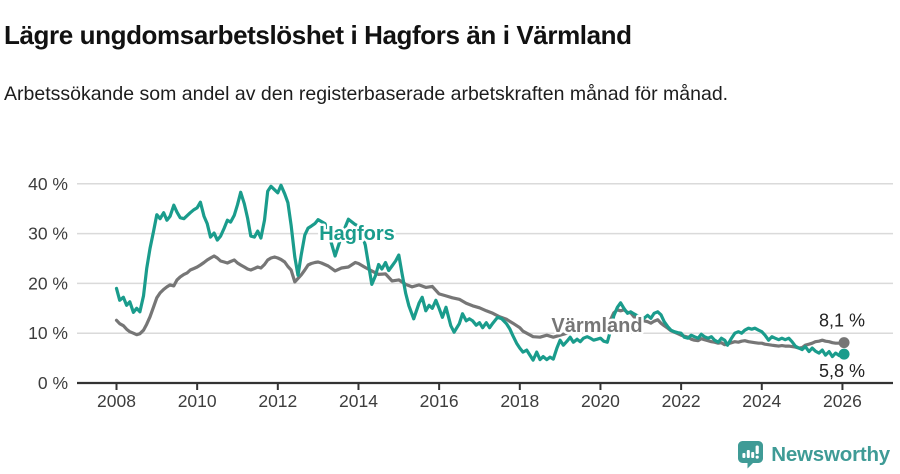 Image resolution: width=900 pixels, height=474 pixels. Describe the element at coordinates (116, 401) in the screenshot. I see `x-tick-label-2008: 2008` at that location.